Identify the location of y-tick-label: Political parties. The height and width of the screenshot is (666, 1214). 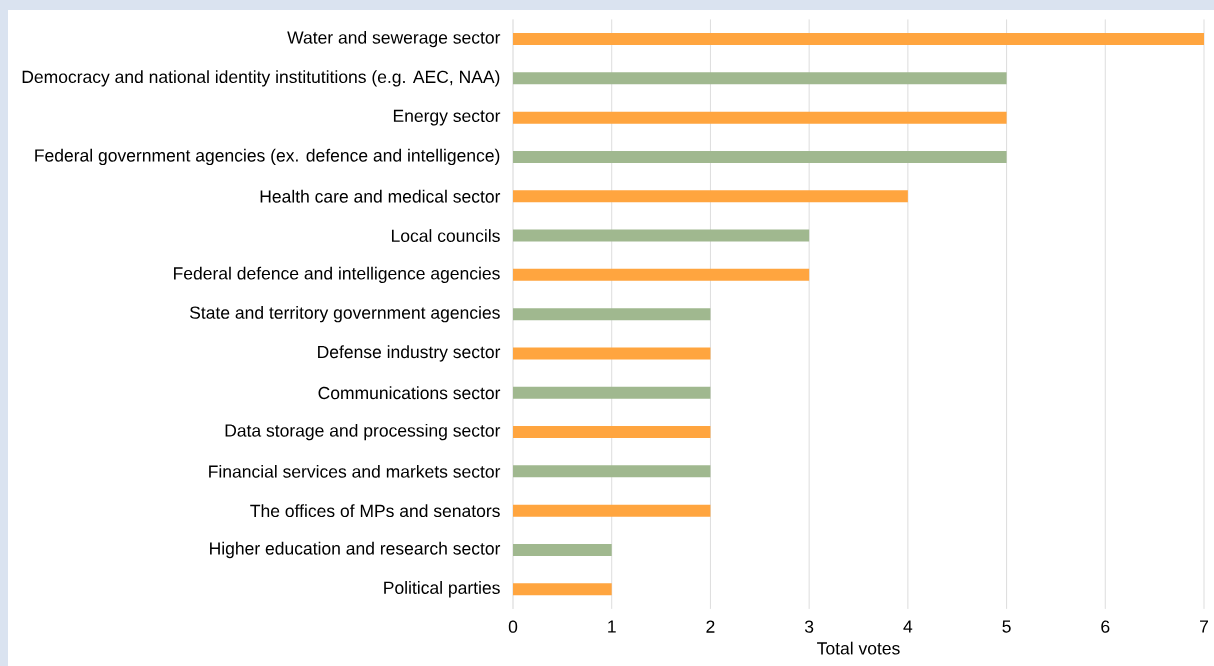
(442, 589).